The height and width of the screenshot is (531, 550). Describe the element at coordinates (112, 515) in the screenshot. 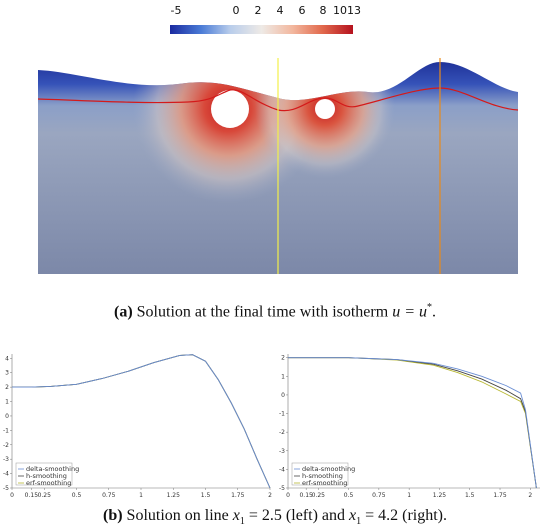

I see `caption-b-label: (b)` at that location.